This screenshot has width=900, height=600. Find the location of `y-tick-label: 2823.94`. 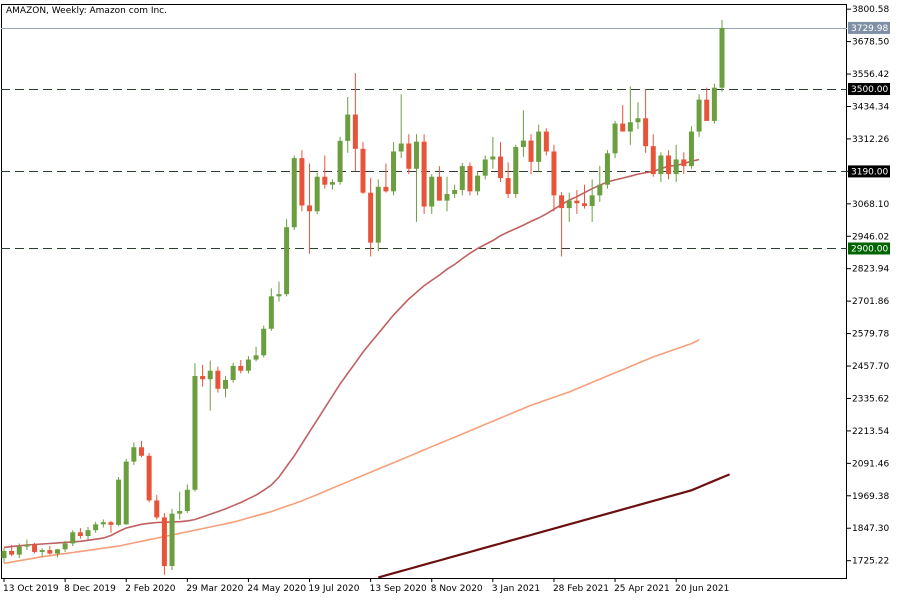

y-tick-label: 2823.94 is located at coordinates (870, 270).